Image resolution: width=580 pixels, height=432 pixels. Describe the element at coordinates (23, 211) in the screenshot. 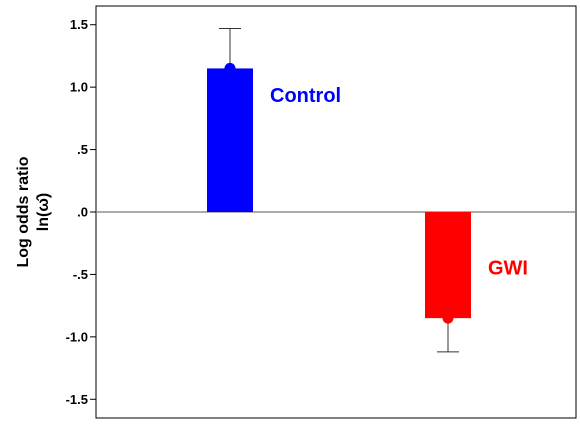

I see `y-axis-label: Log odds ratio` at that location.